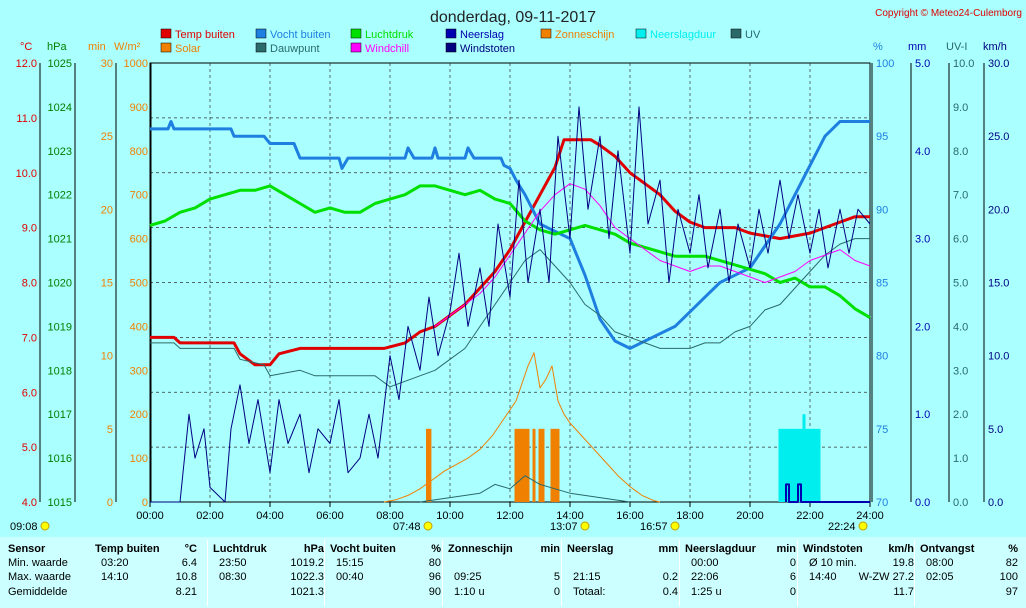  Describe the element at coordinates (810, 516) in the screenshot. I see `time-tick-label: 22:00` at that location.